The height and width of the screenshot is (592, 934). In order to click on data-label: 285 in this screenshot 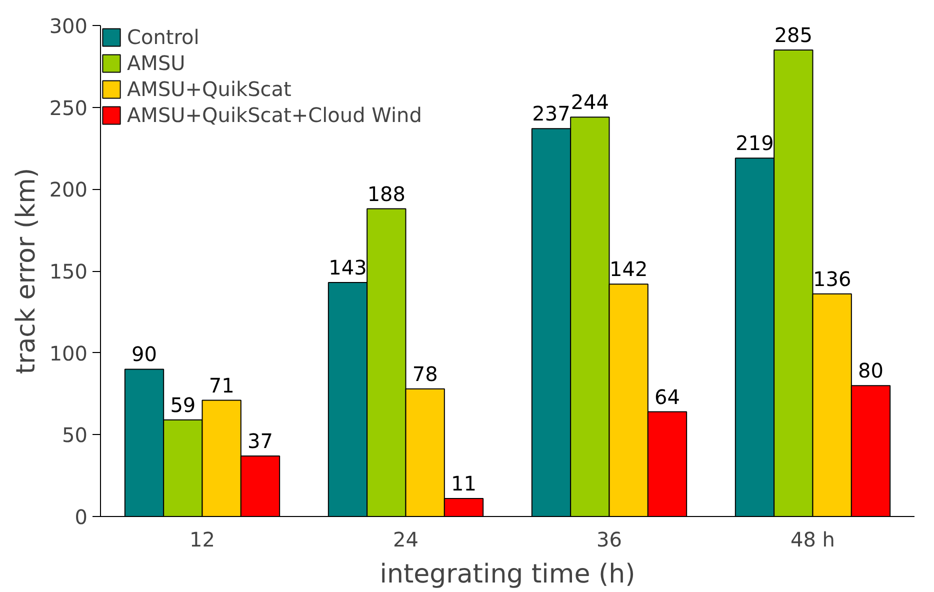, I will do `click(793, 35)`.